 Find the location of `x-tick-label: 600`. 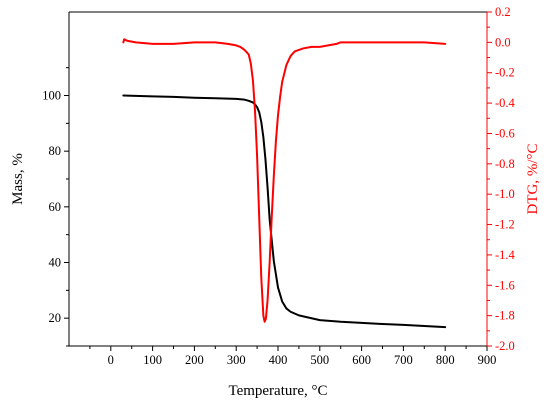

x-tick-label: 600 is located at coordinates (361, 360).